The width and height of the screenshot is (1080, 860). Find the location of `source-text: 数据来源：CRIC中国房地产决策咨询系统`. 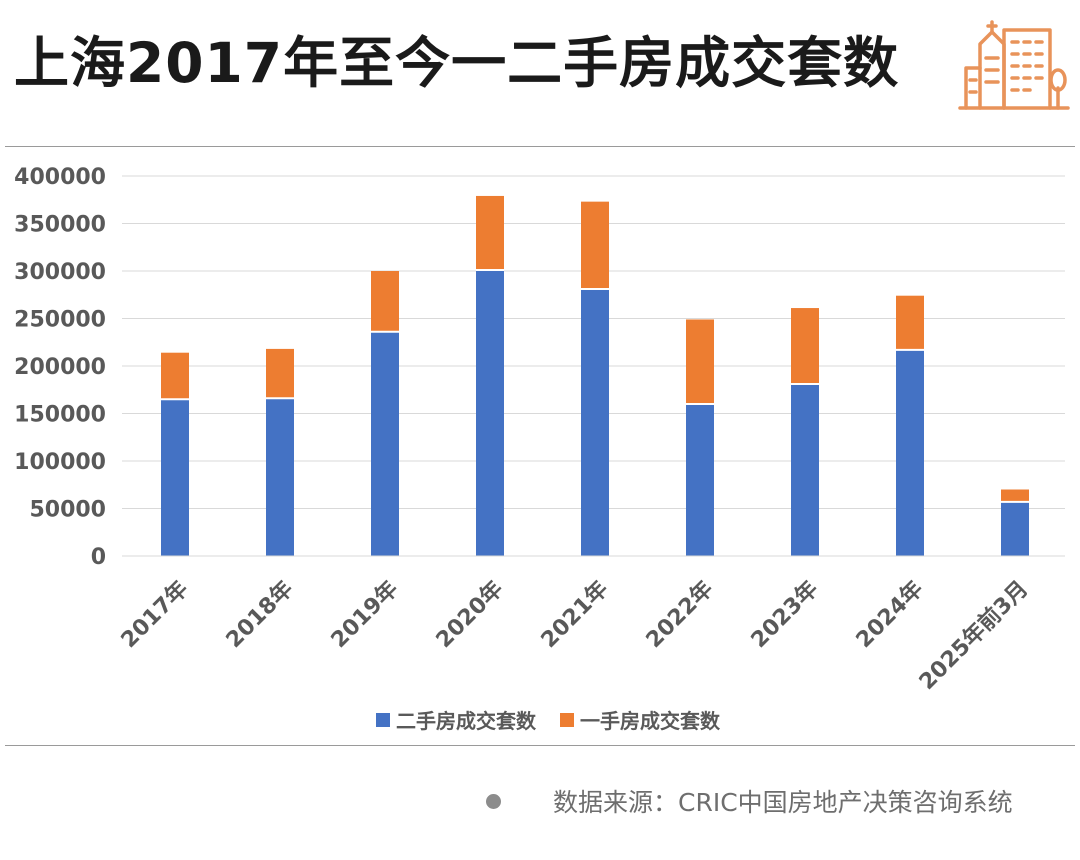

source-text: 数据来源：CRIC中国房地产决策咨询系统 is located at coordinates (783, 802).